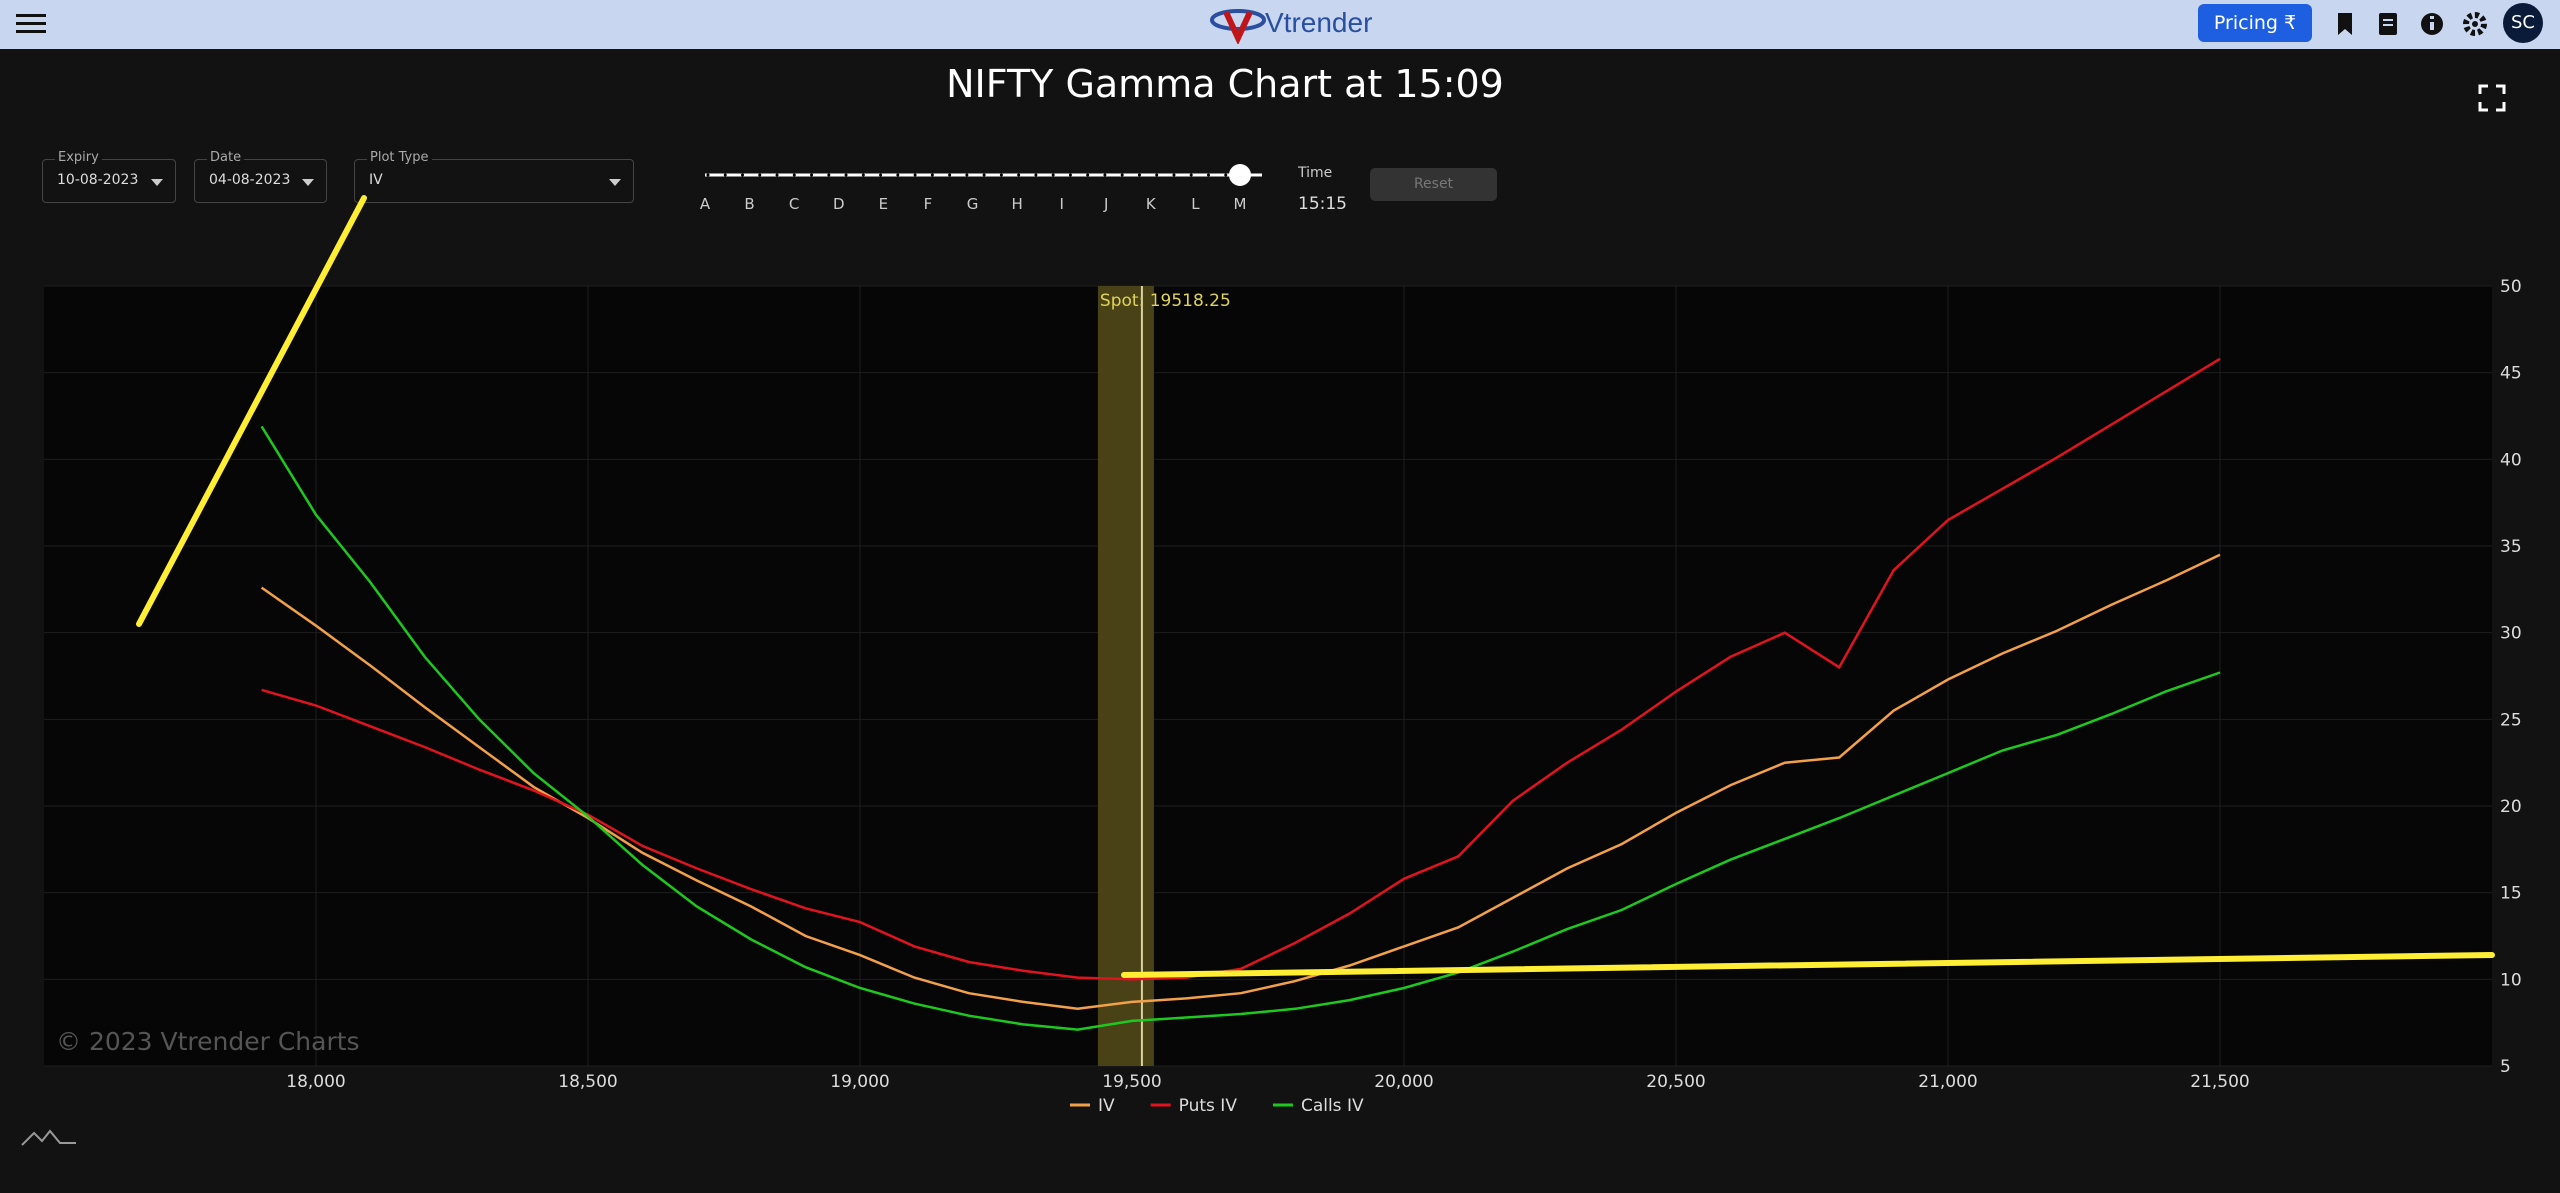 Image resolution: width=2560 pixels, height=1193 pixels. I want to click on slider-label: J, so click(1105, 204).